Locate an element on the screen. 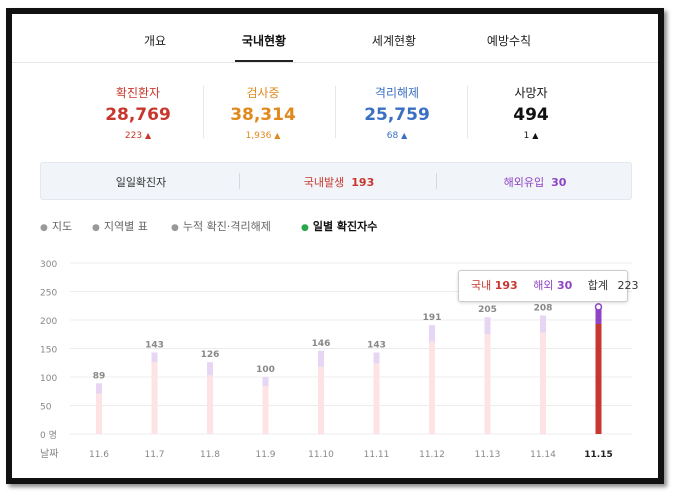 This screenshot has height=494, width=673. x-tick-label: 11.12 is located at coordinates (432, 455).